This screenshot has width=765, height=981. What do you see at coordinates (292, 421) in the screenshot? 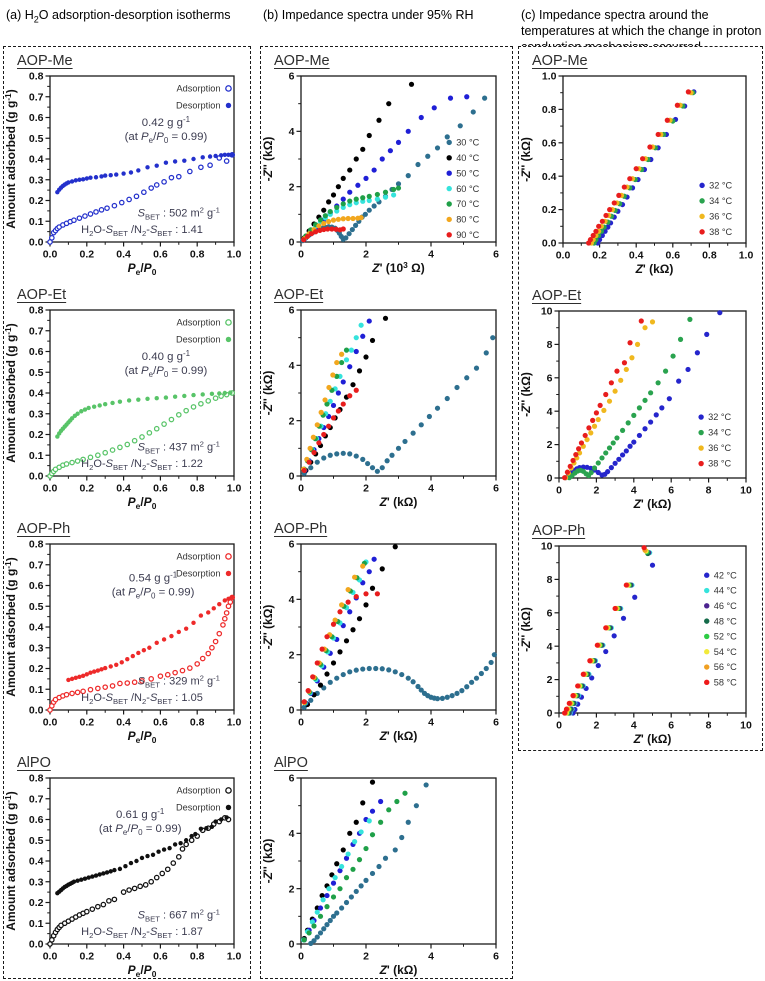
I see `y-tick-label: 2` at bounding box center [292, 421].